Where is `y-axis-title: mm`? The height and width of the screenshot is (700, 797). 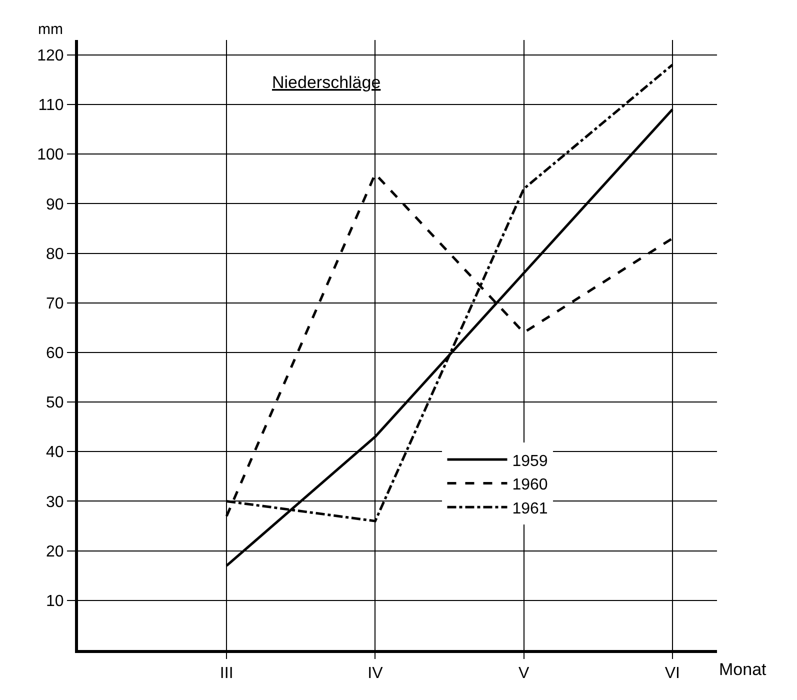 y-axis-title: mm is located at coordinates (50, 29).